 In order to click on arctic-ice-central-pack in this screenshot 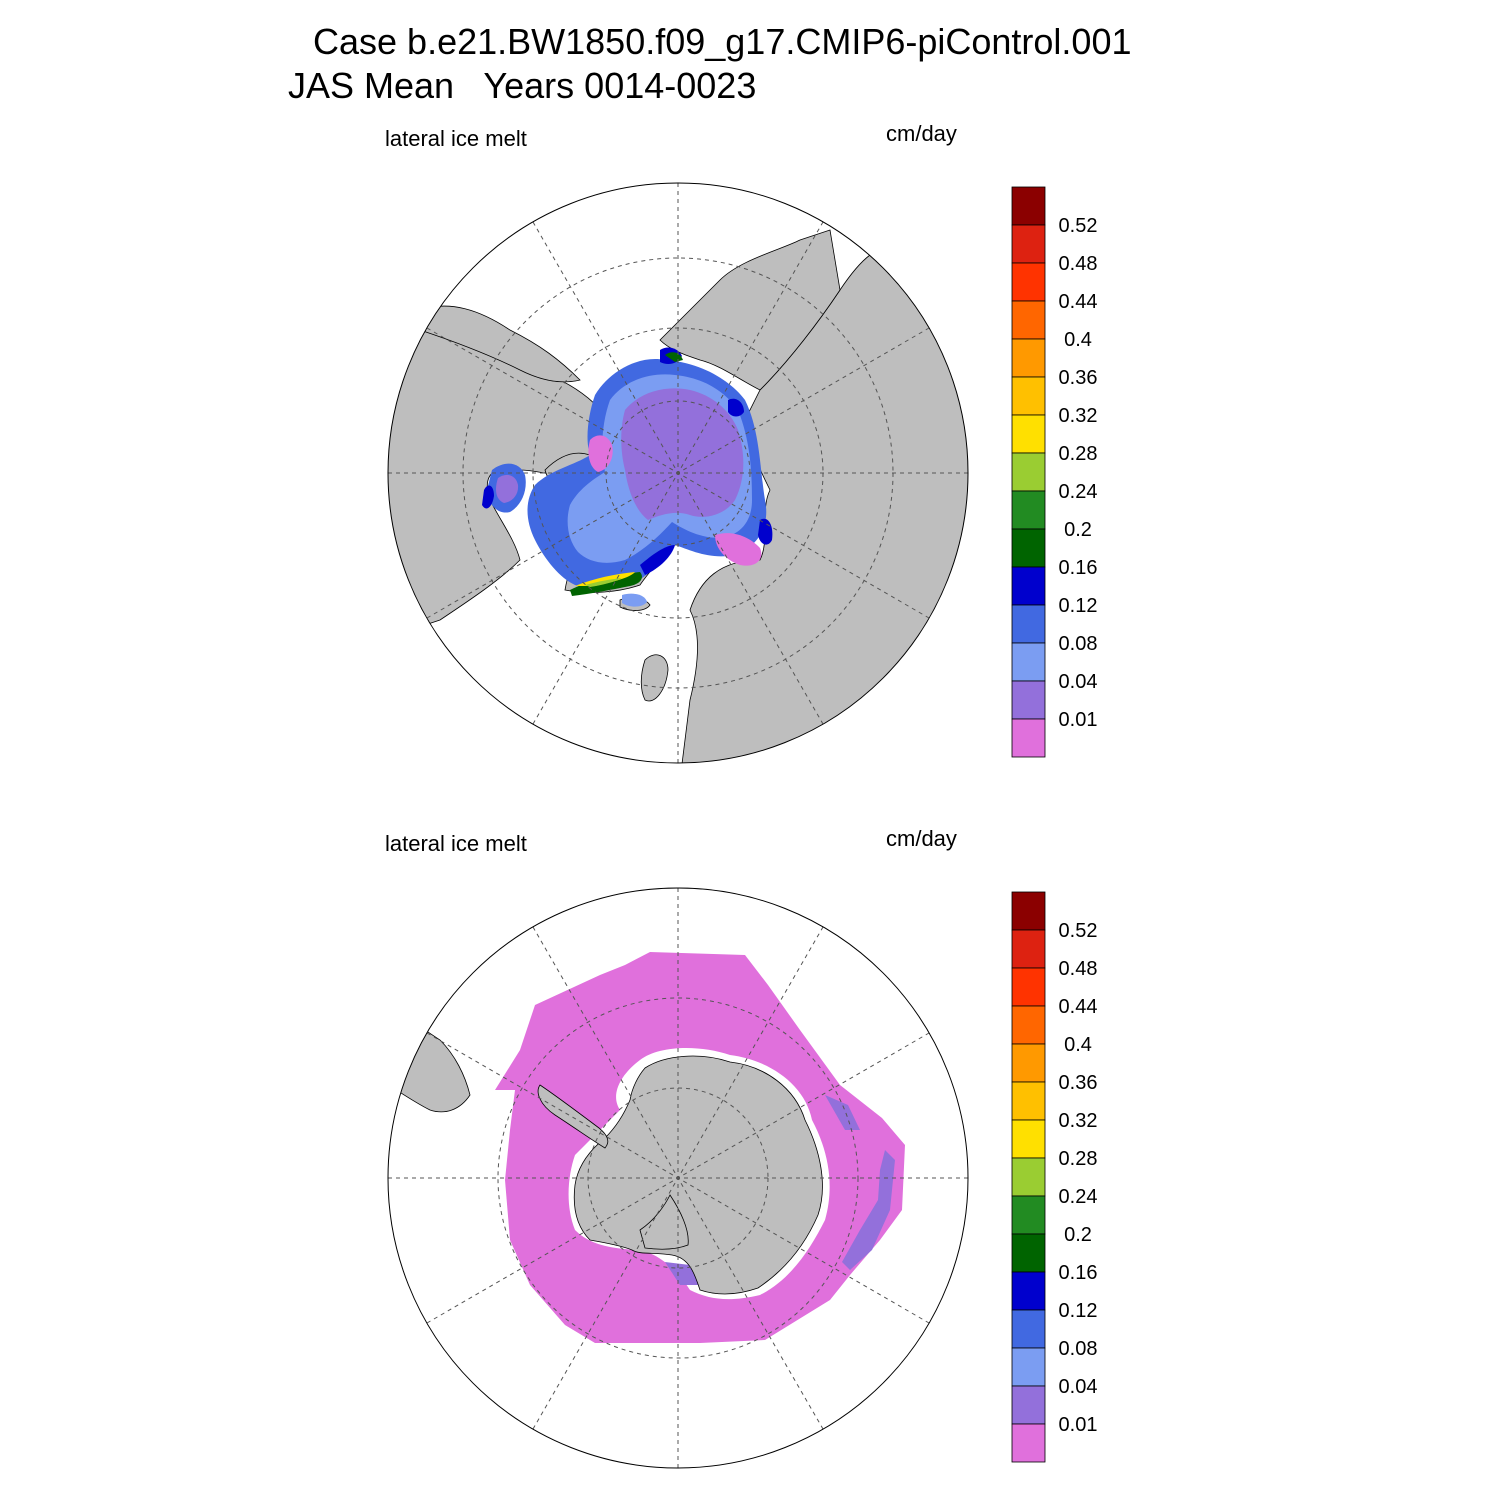, I will do `click(682, 454)`.